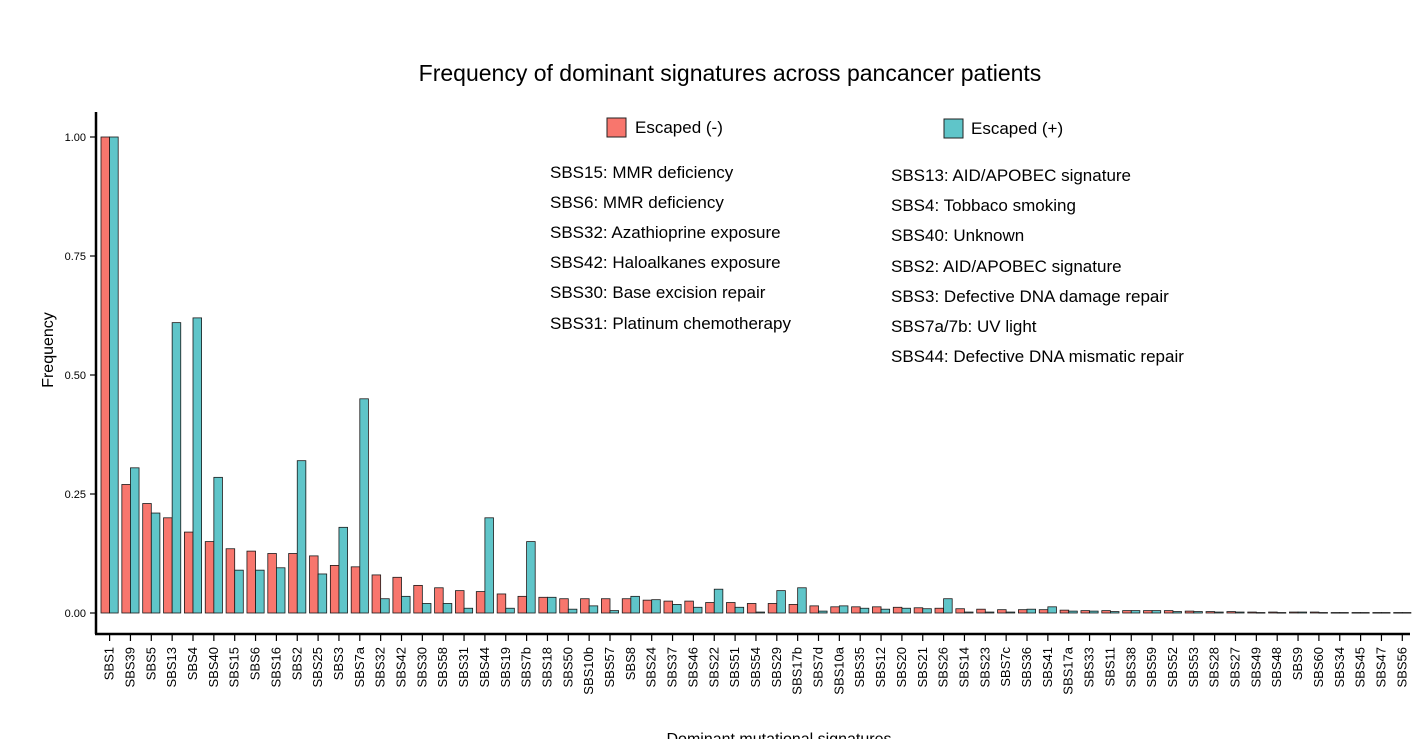 Image resolution: width=1417 pixels, height=739 pixels. What do you see at coordinates (1037, 356) in the screenshot?
I see `annotation-pos-7: SBS44: Defective DNA mismatic repair` at bounding box center [1037, 356].